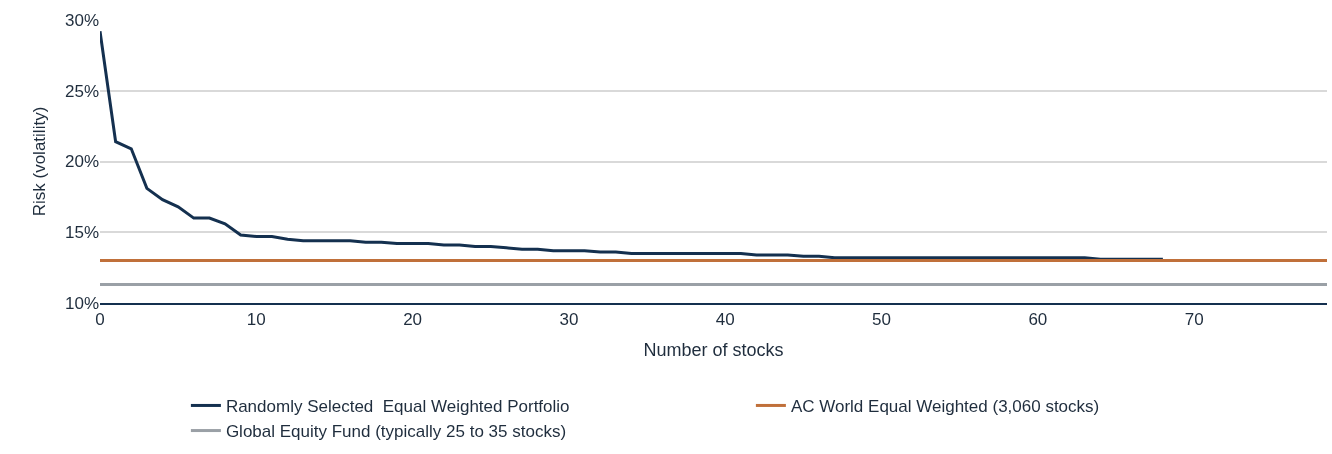  Describe the element at coordinates (81, 20) in the screenshot. I see `y-tick-label: 30%` at that location.